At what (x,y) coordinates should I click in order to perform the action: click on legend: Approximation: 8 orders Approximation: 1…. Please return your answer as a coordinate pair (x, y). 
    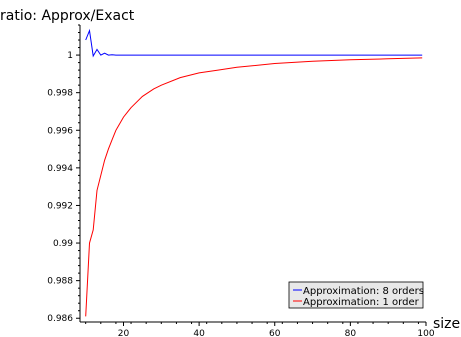
    Looking at the image, I should click on (356, 295).